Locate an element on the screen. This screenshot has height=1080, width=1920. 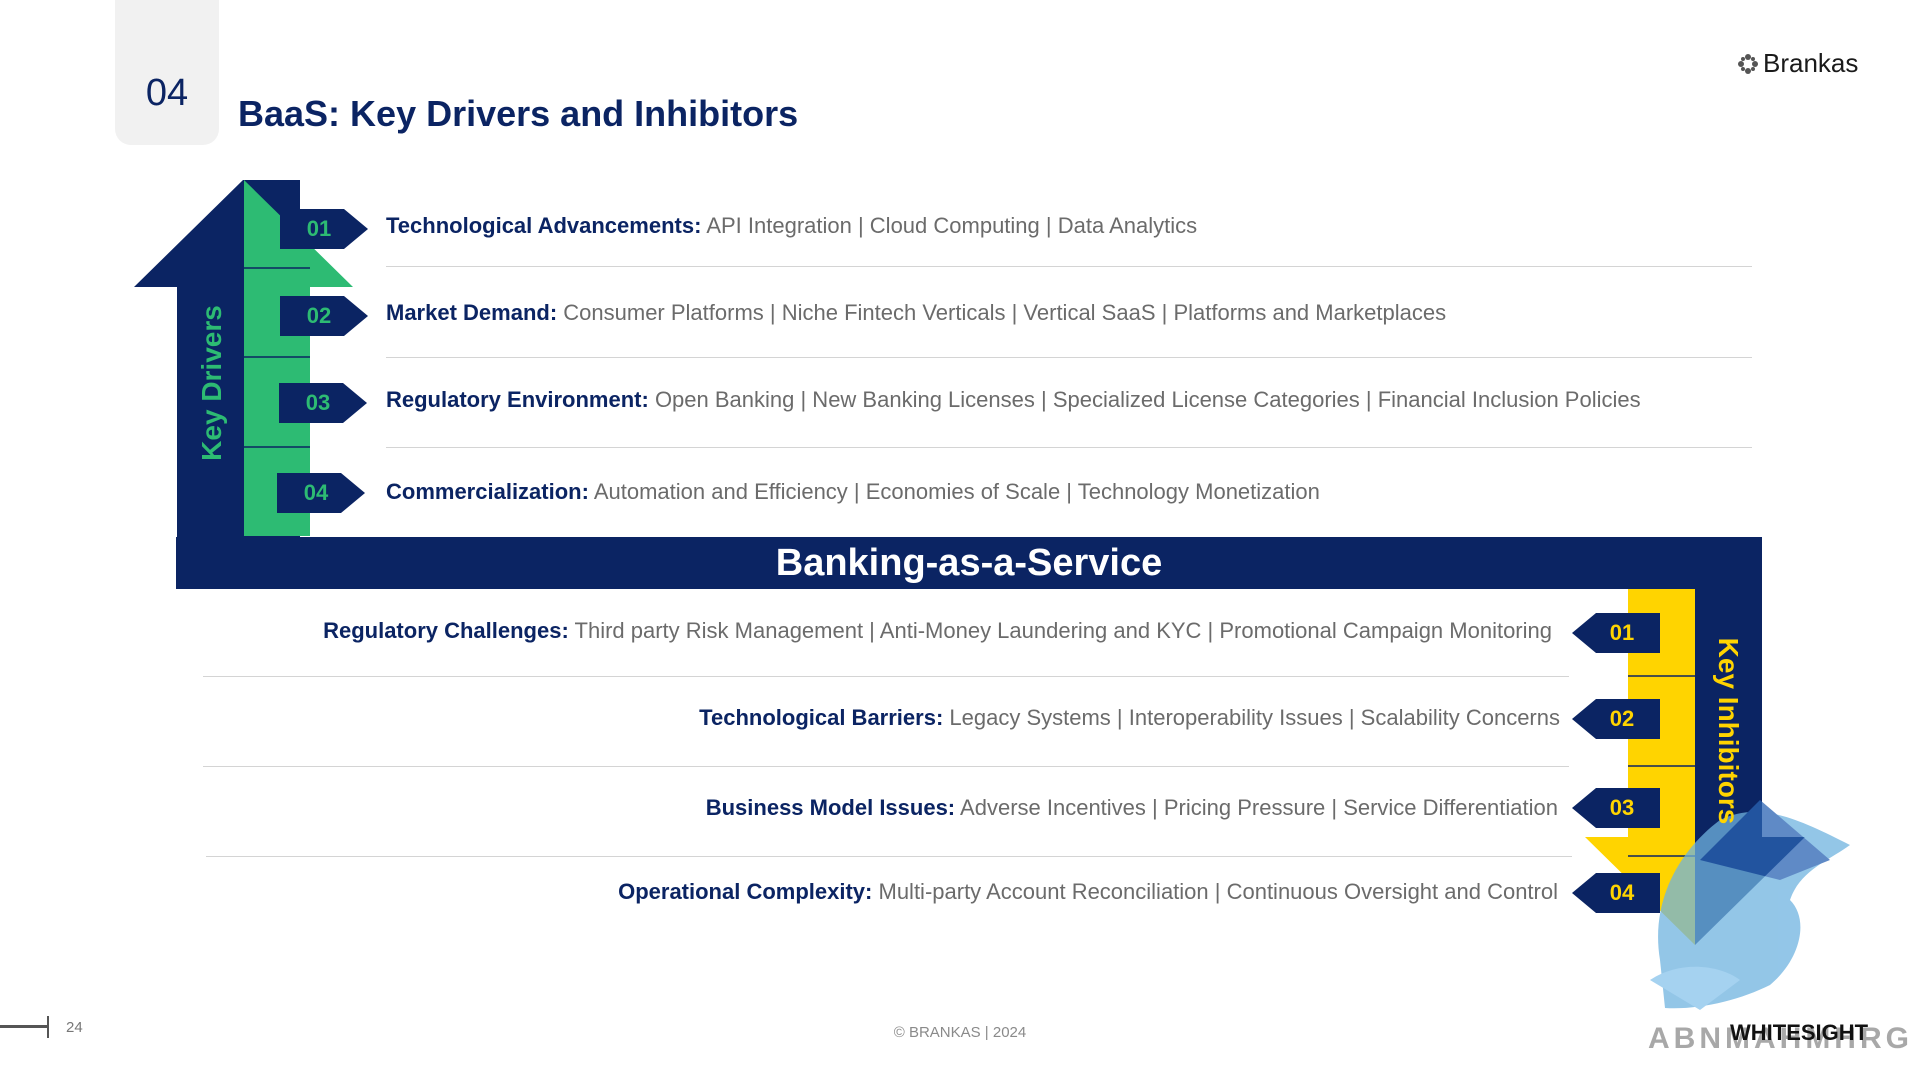
inhibitor-title: Operational Complexity: is located at coordinates (745, 891).